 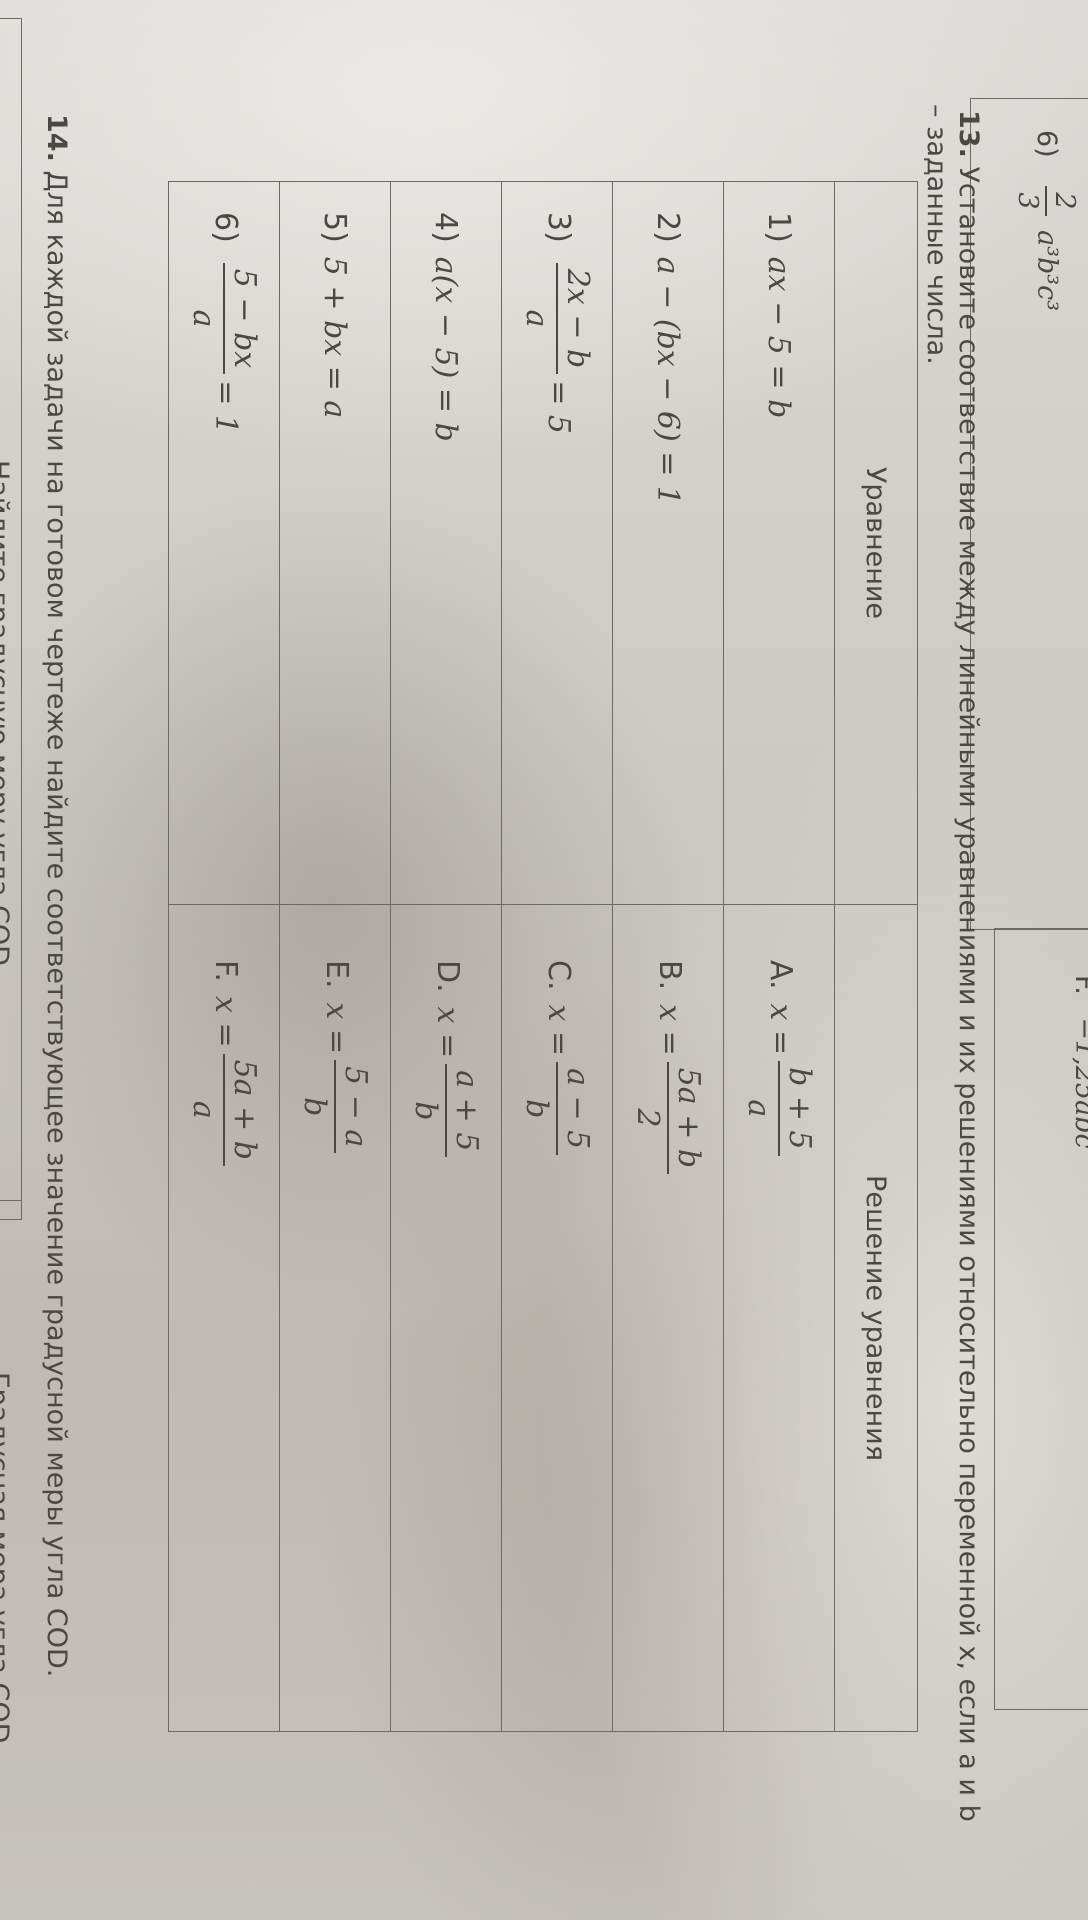 What do you see at coordinates (668, 543) in the screenshot?
I see `equation-2: 2)a − (bx − 6) = 1` at bounding box center [668, 543].